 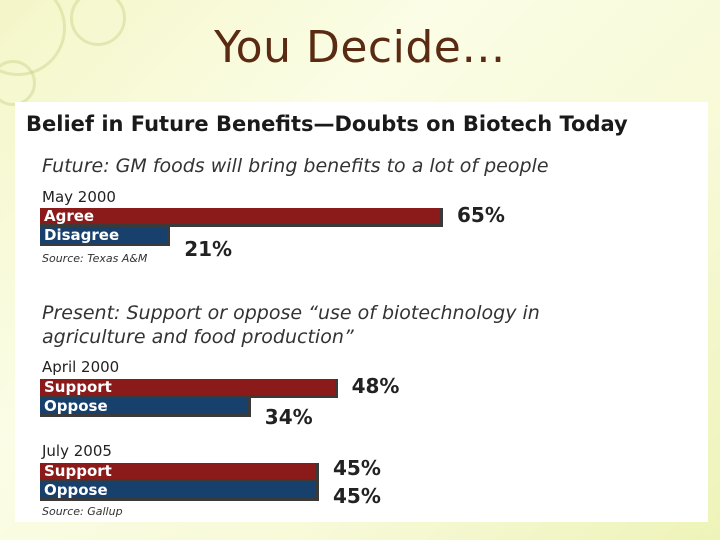 What do you see at coordinates (79, 197) in the screenshot?
I see `date-label: May 2000` at bounding box center [79, 197].